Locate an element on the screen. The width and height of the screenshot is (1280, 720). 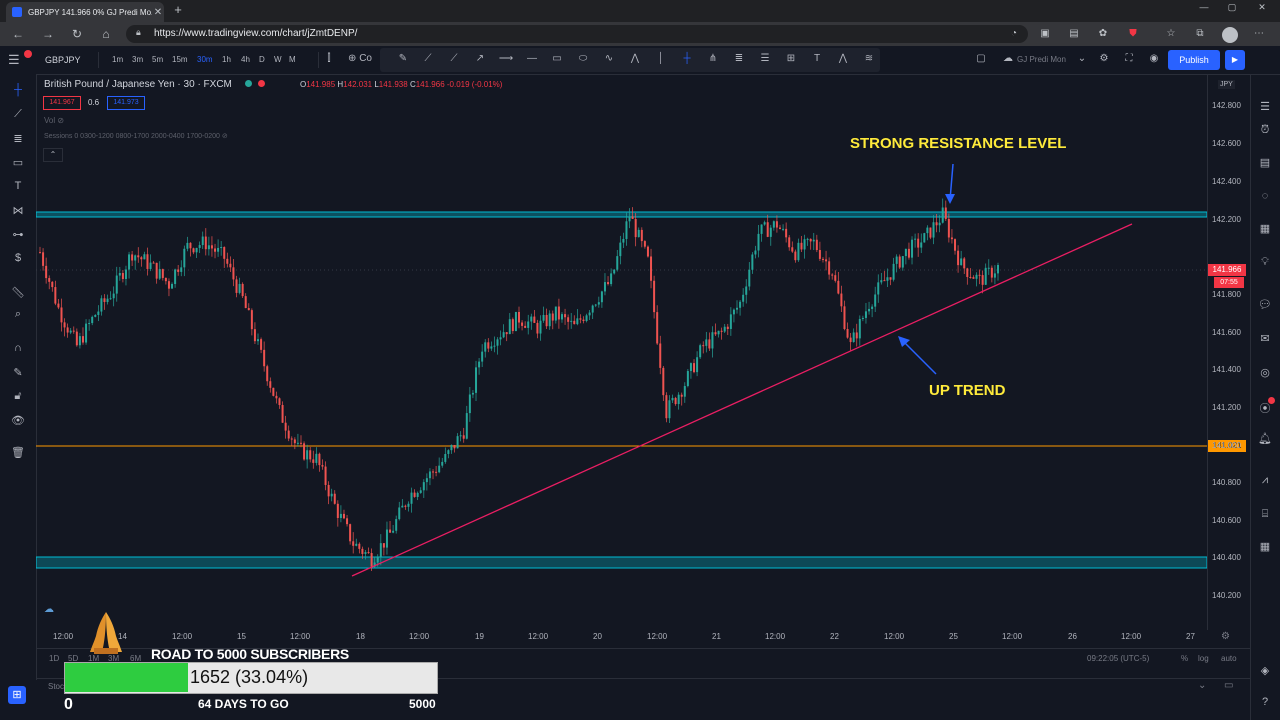
timeframe-1h: 1h is located at coordinates (226, 59).